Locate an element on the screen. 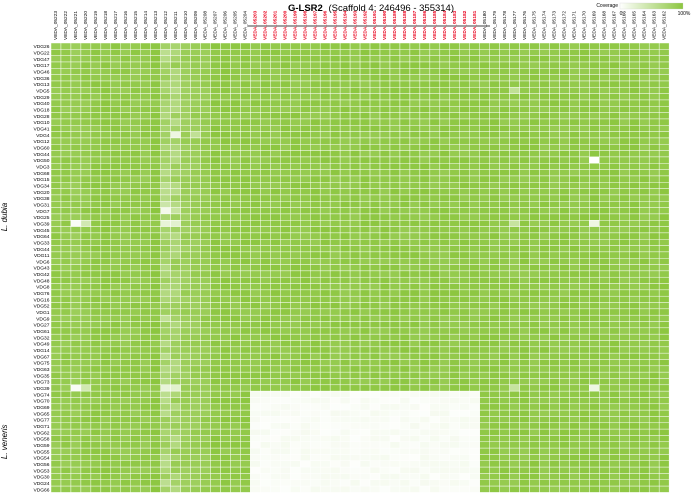 The image size is (694, 501). row-label: VDG4 is located at coordinates (43, 136).